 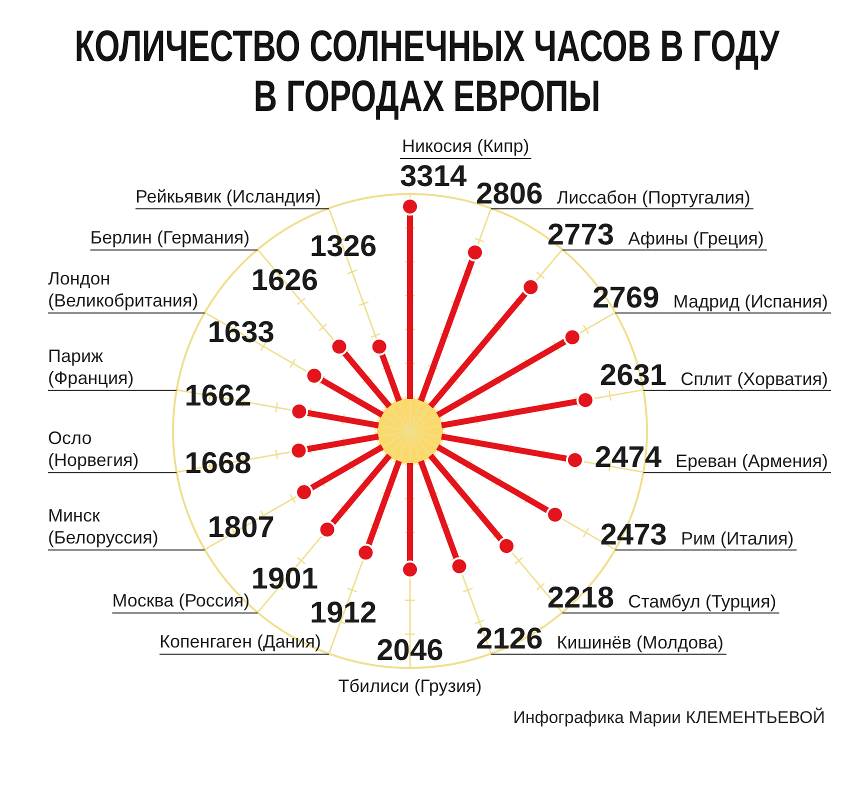 What do you see at coordinates (626, 298) in the screenshot?
I see `data-label: 2769` at bounding box center [626, 298].